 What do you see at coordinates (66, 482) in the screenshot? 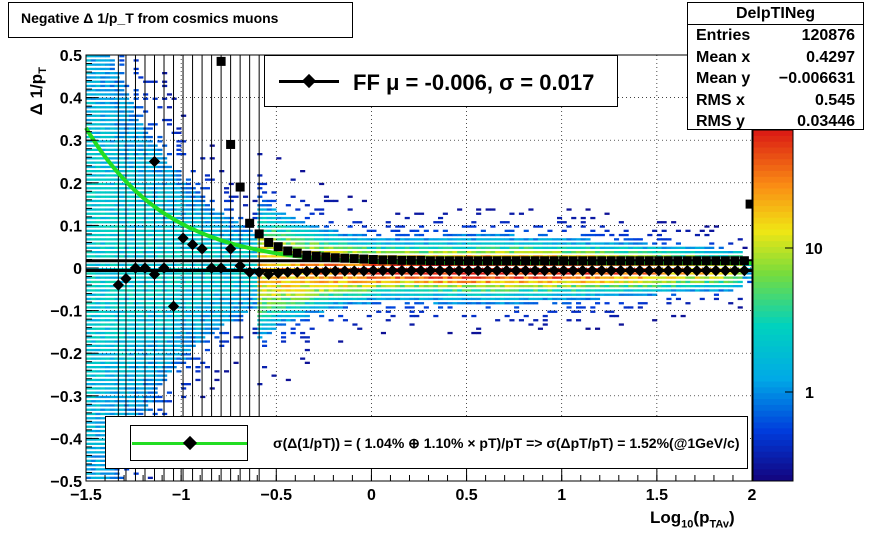
I see `y-tick-label: −0.5` at bounding box center [66, 482].